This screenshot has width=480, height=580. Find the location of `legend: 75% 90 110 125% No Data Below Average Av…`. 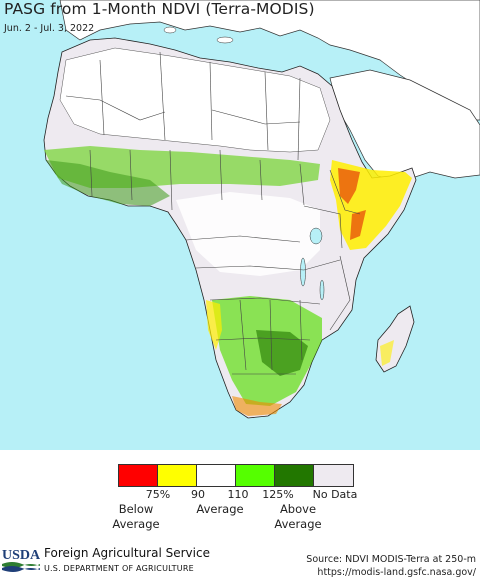

legend: 75% 90 110 125% No Data Below Average Av… is located at coordinates (237, 504).